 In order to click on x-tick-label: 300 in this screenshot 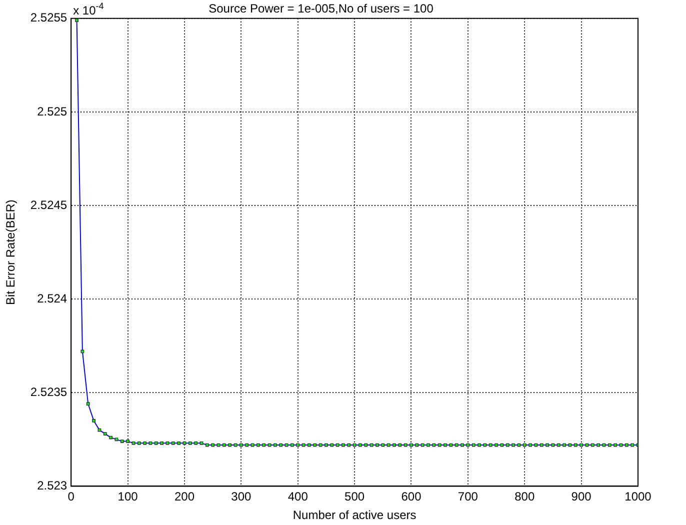, I will do `click(241, 497)`.